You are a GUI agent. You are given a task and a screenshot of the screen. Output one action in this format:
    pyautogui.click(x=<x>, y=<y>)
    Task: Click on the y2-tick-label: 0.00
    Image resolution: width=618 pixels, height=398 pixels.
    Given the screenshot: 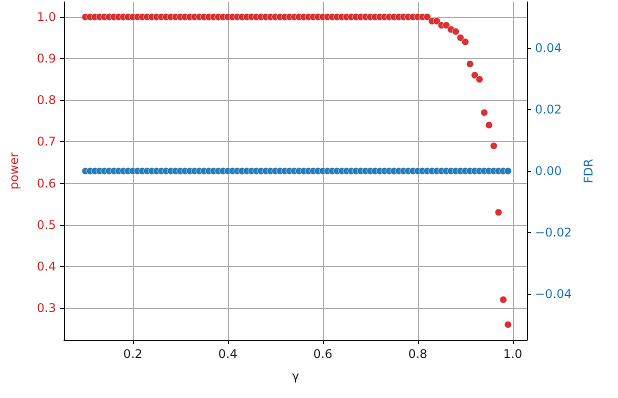 What is the action you would take?
    pyautogui.click(x=548, y=171)
    